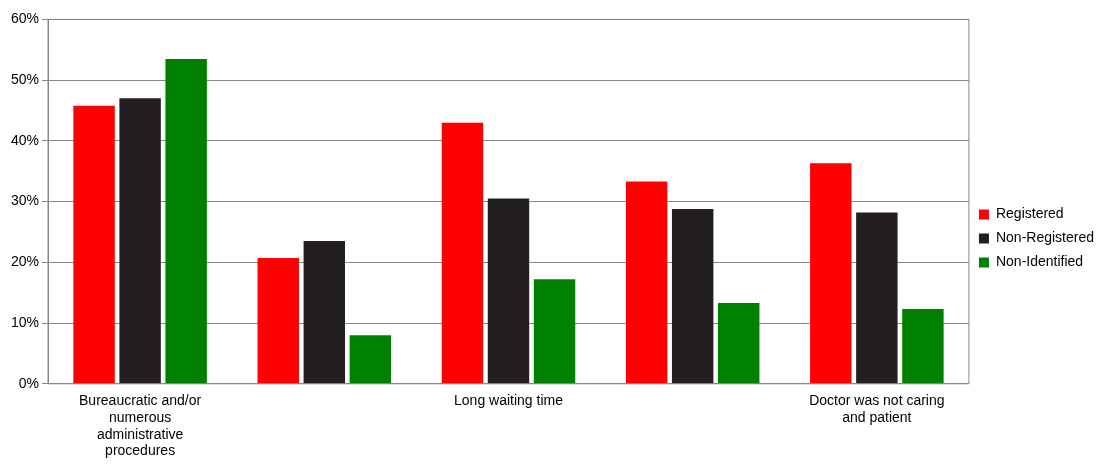  What do you see at coordinates (25, 78) in the screenshot?
I see `y-tick-label: 50%` at bounding box center [25, 78].